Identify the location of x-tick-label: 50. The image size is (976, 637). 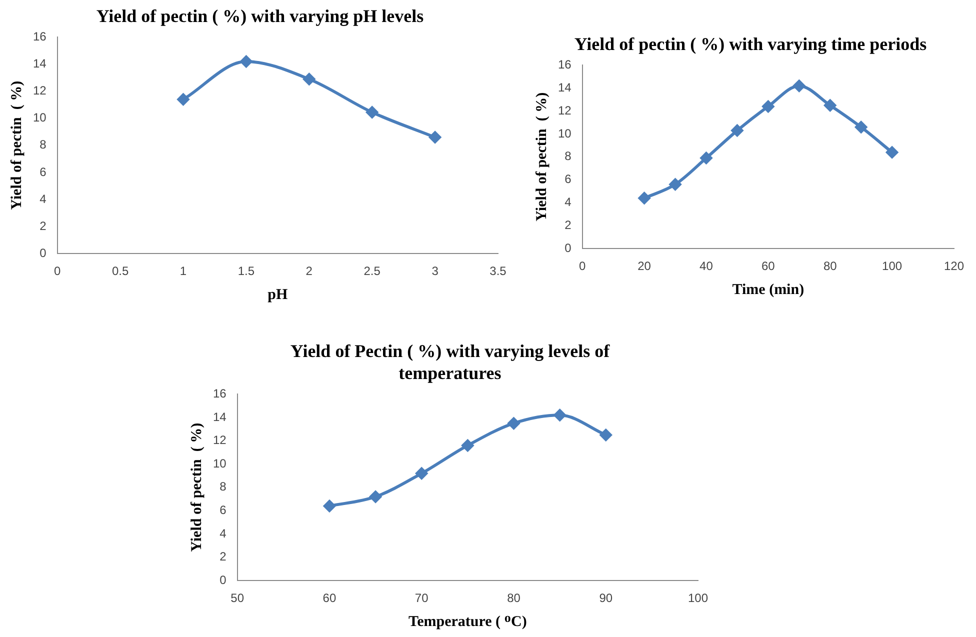
(237, 598).